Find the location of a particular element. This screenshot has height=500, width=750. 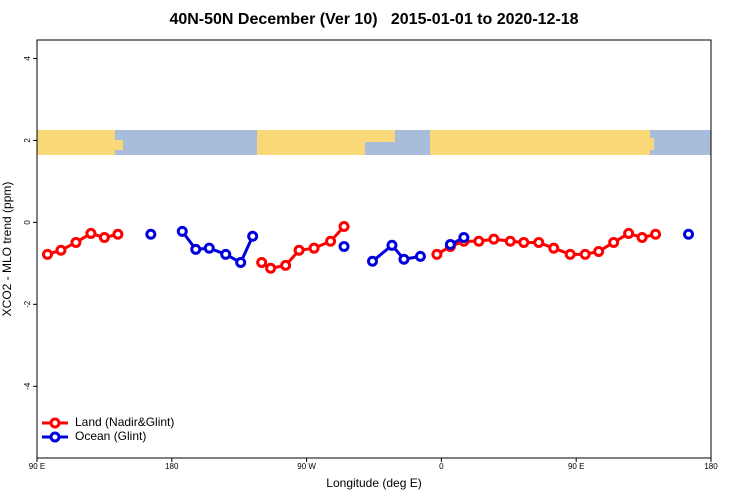

x-tick-label: 90 W is located at coordinates (306, 466).